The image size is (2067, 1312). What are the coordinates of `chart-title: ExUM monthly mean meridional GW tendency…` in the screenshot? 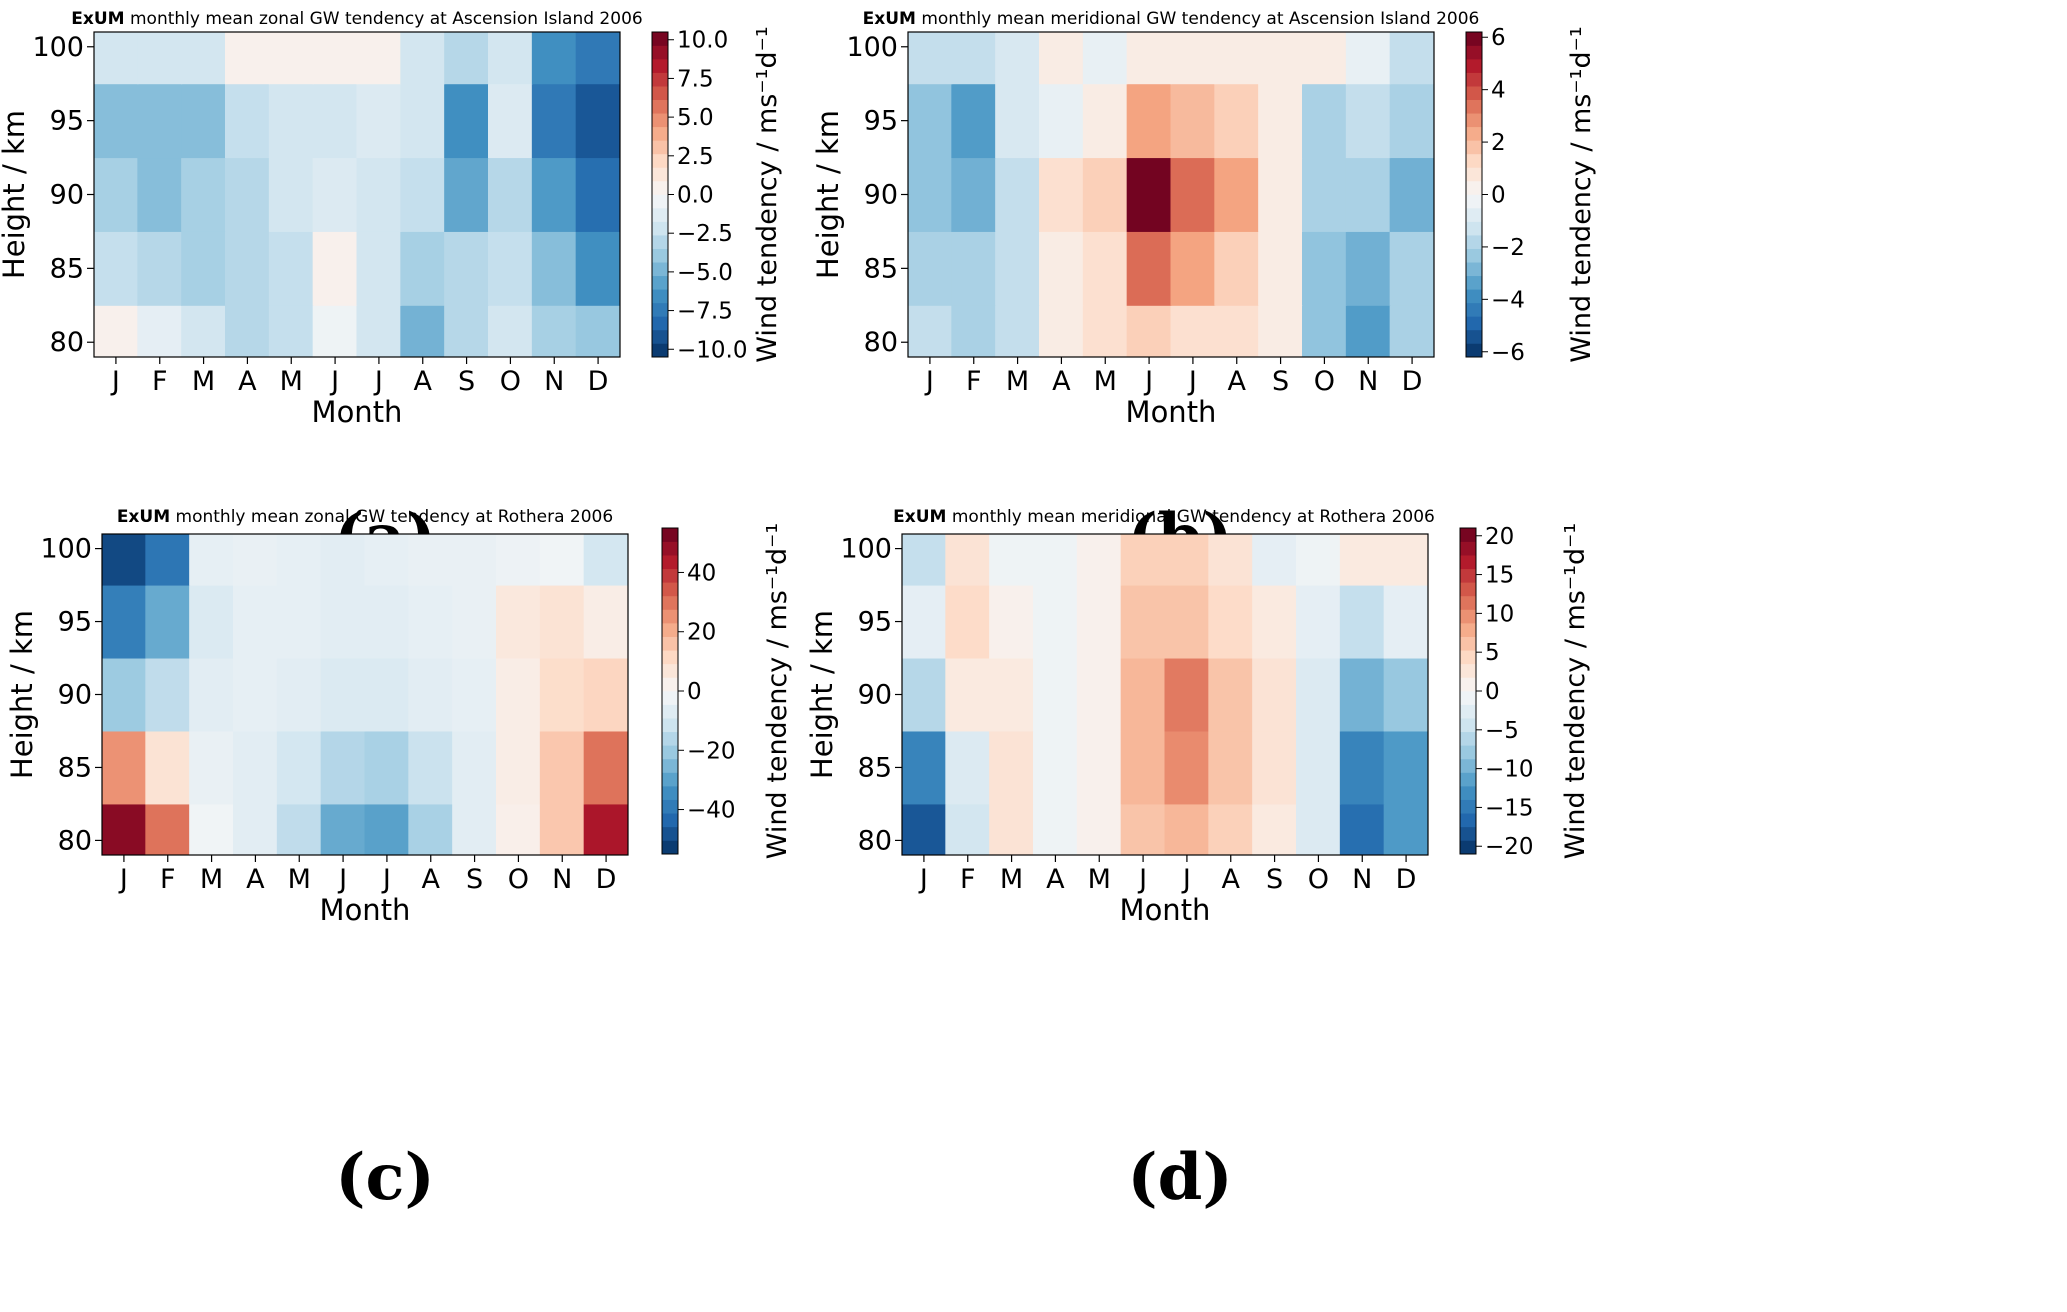 It's located at (1171, 19).